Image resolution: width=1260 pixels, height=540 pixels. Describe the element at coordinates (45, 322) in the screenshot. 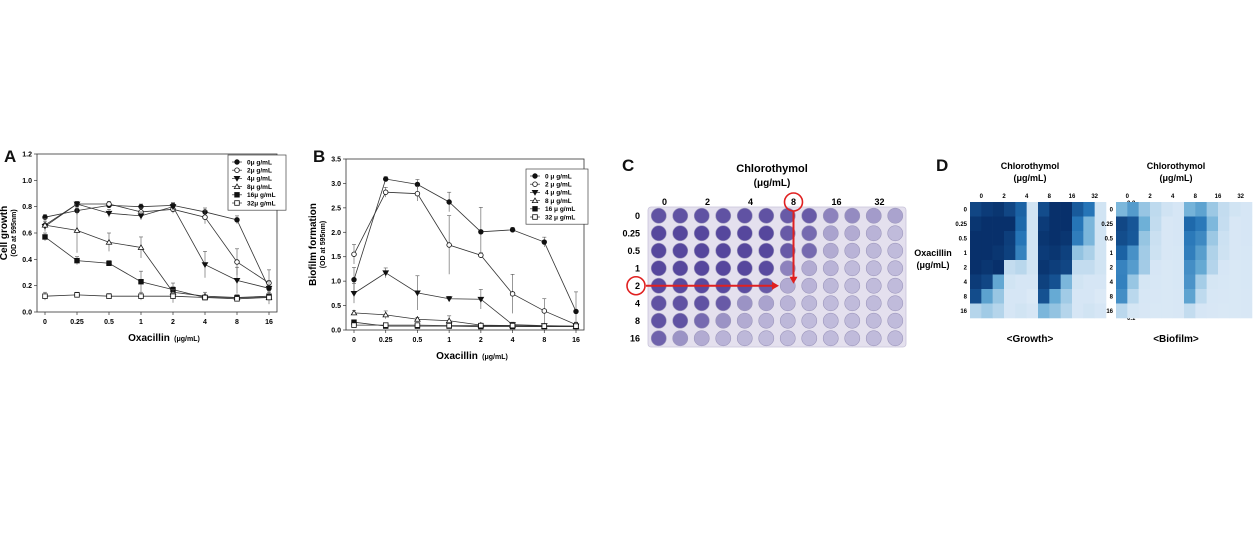

I see `x-tick-label: 0` at that location.